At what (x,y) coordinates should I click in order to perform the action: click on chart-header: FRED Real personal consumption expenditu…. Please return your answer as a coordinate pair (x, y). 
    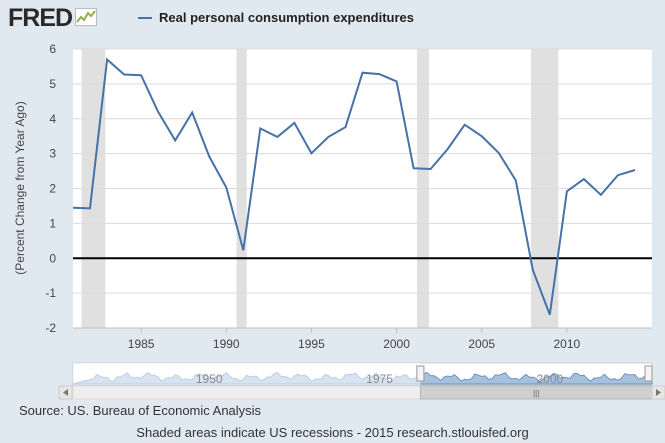
    Looking at the image, I should click on (332, 18).